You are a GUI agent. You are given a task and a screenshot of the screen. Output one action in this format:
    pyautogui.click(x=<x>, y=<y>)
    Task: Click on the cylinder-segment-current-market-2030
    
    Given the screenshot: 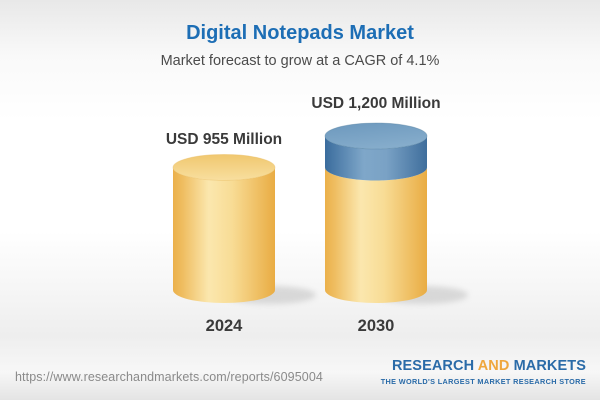 What is the action you would take?
    pyautogui.click(x=376, y=235)
    